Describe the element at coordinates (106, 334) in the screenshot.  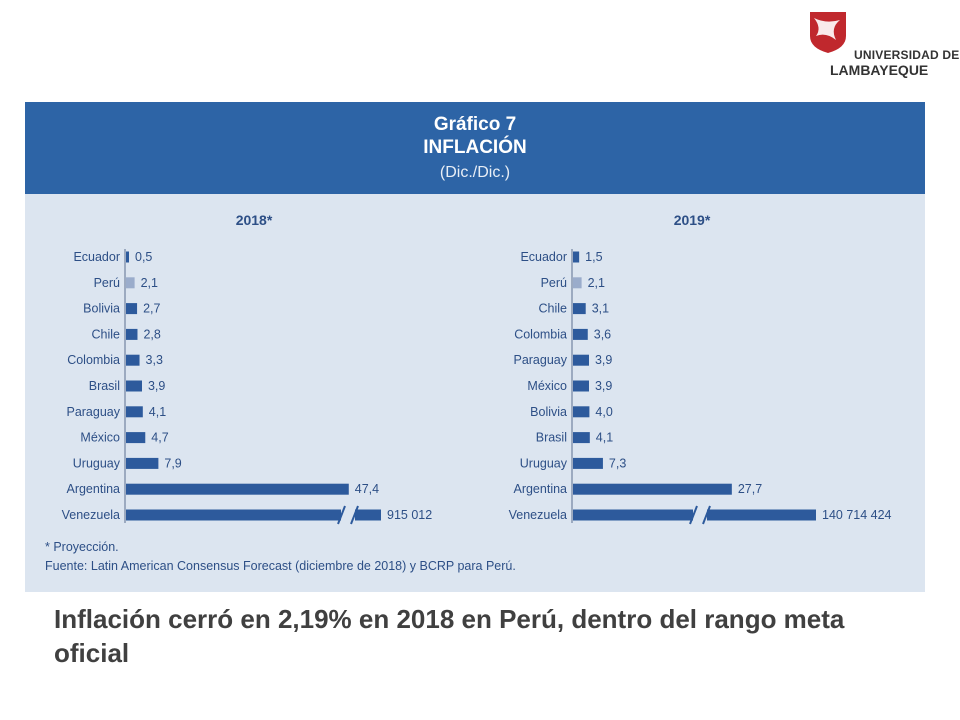
I see `category-label-chile-2018: Chile` at that location.